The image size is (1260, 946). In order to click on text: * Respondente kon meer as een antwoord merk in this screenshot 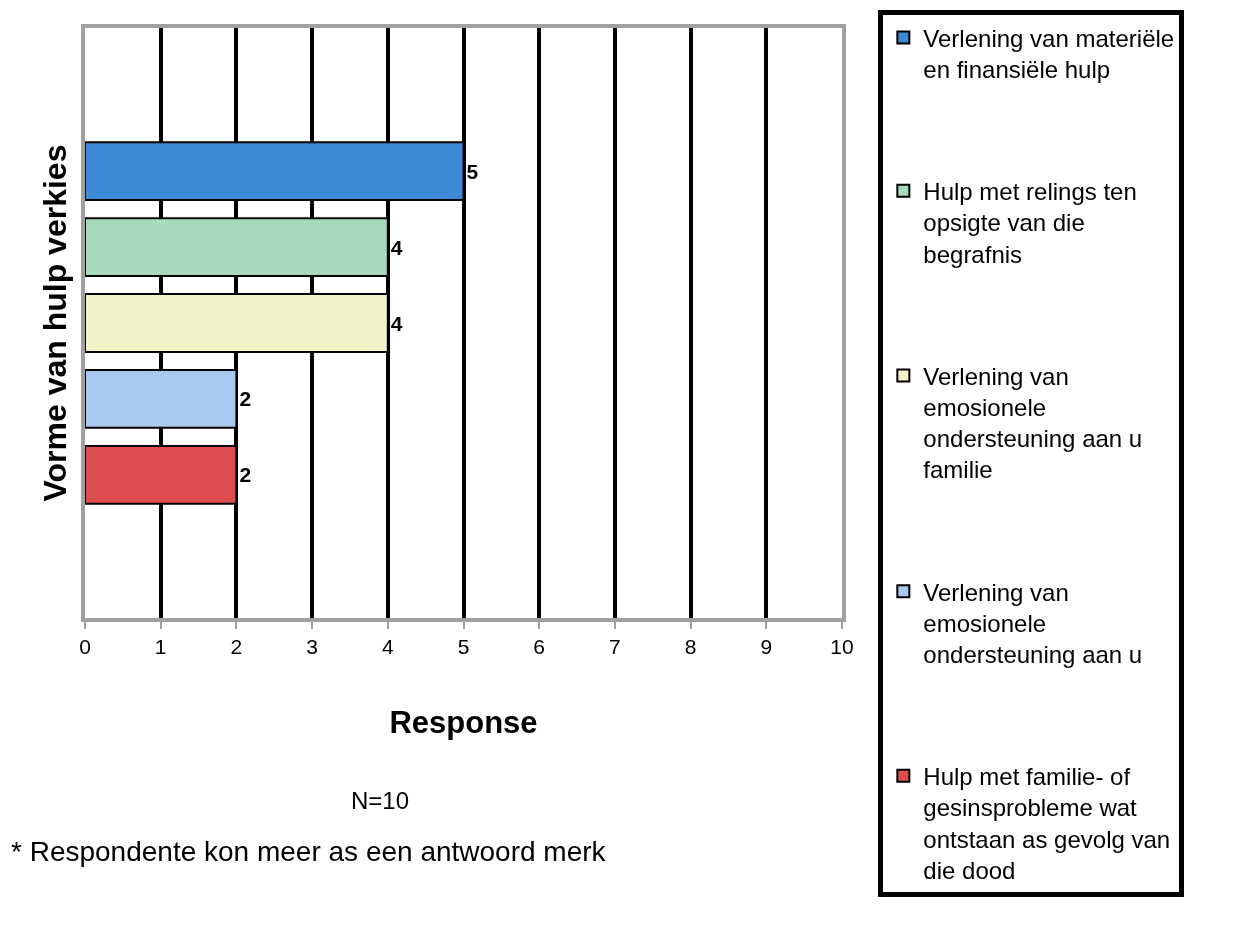, I will do `click(309, 851)`.